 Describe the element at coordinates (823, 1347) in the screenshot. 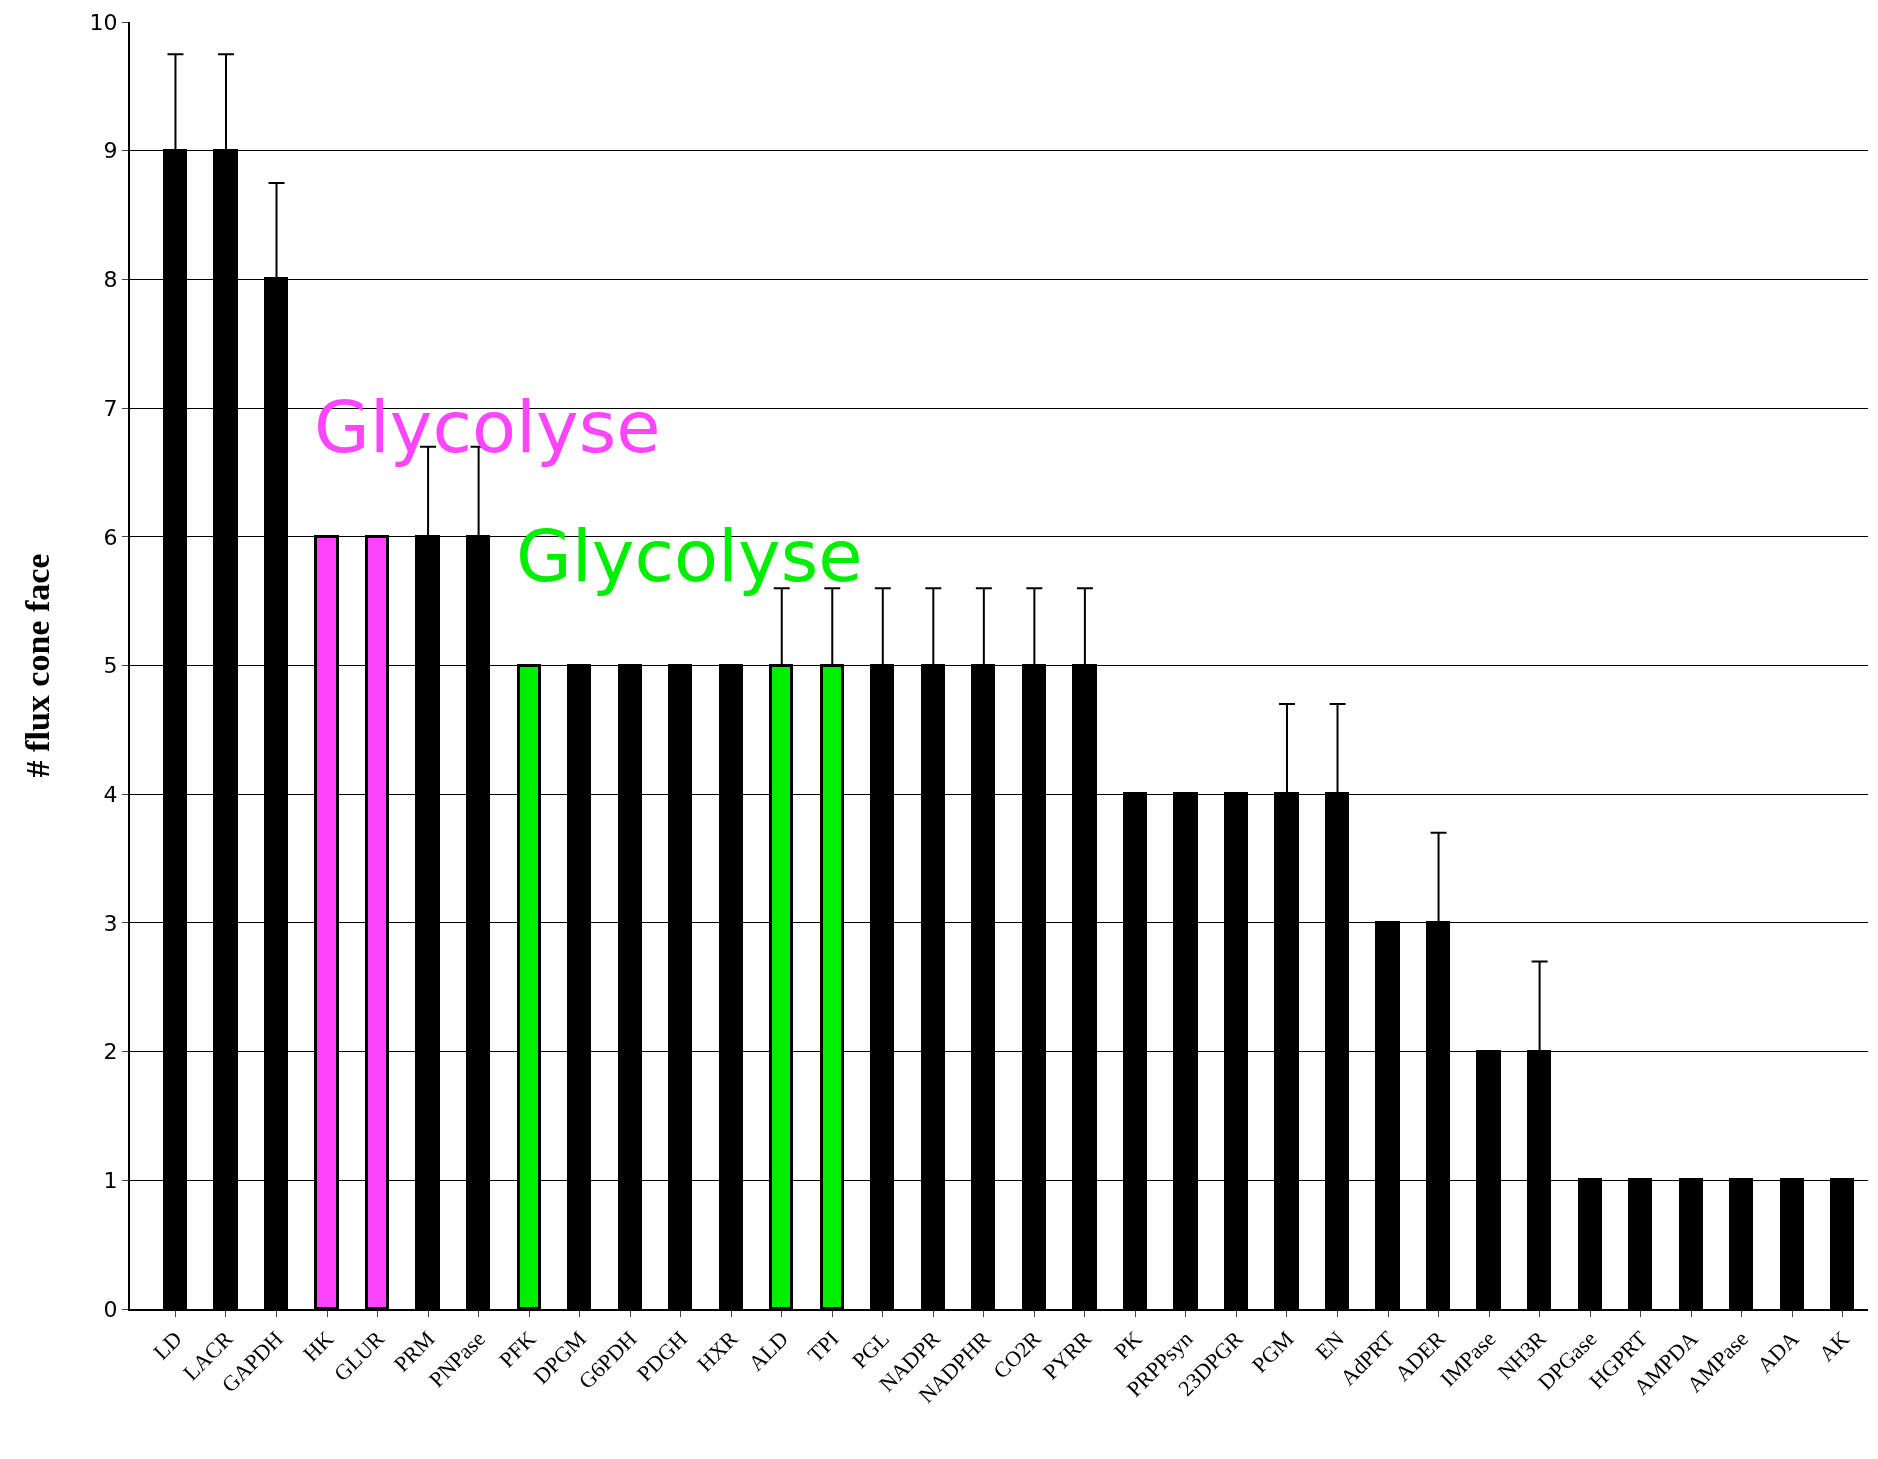

I see `x-tick-label: TPI` at that location.